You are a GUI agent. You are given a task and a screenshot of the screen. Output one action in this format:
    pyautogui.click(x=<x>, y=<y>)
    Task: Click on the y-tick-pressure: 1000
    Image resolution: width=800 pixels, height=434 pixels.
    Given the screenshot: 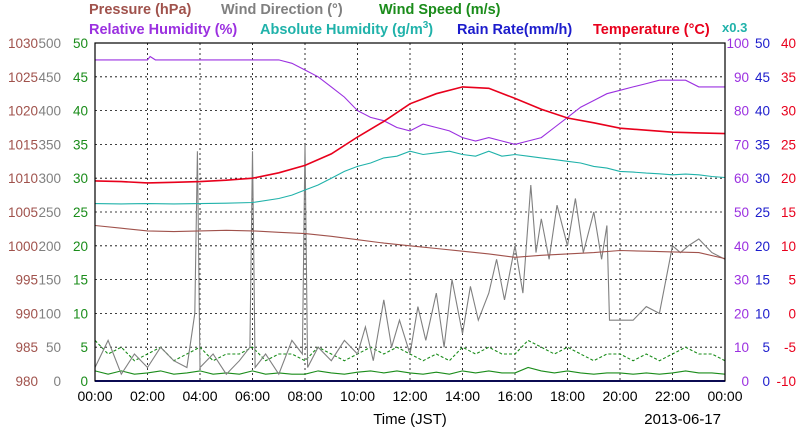 What is the action you would take?
    pyautogui.click(x=23, y=246)
    